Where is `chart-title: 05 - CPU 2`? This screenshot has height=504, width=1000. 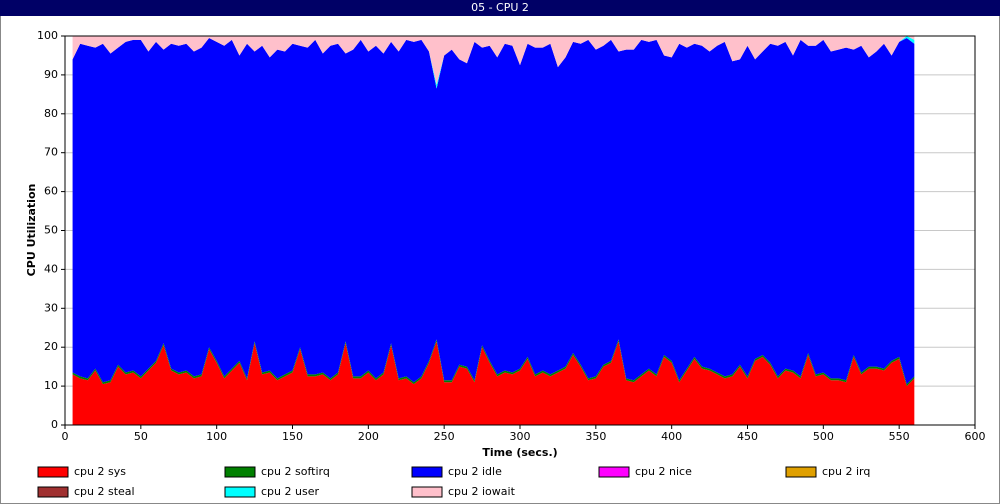 chart-title: 05 - CPU 2 is located at coordinates (500, 7).